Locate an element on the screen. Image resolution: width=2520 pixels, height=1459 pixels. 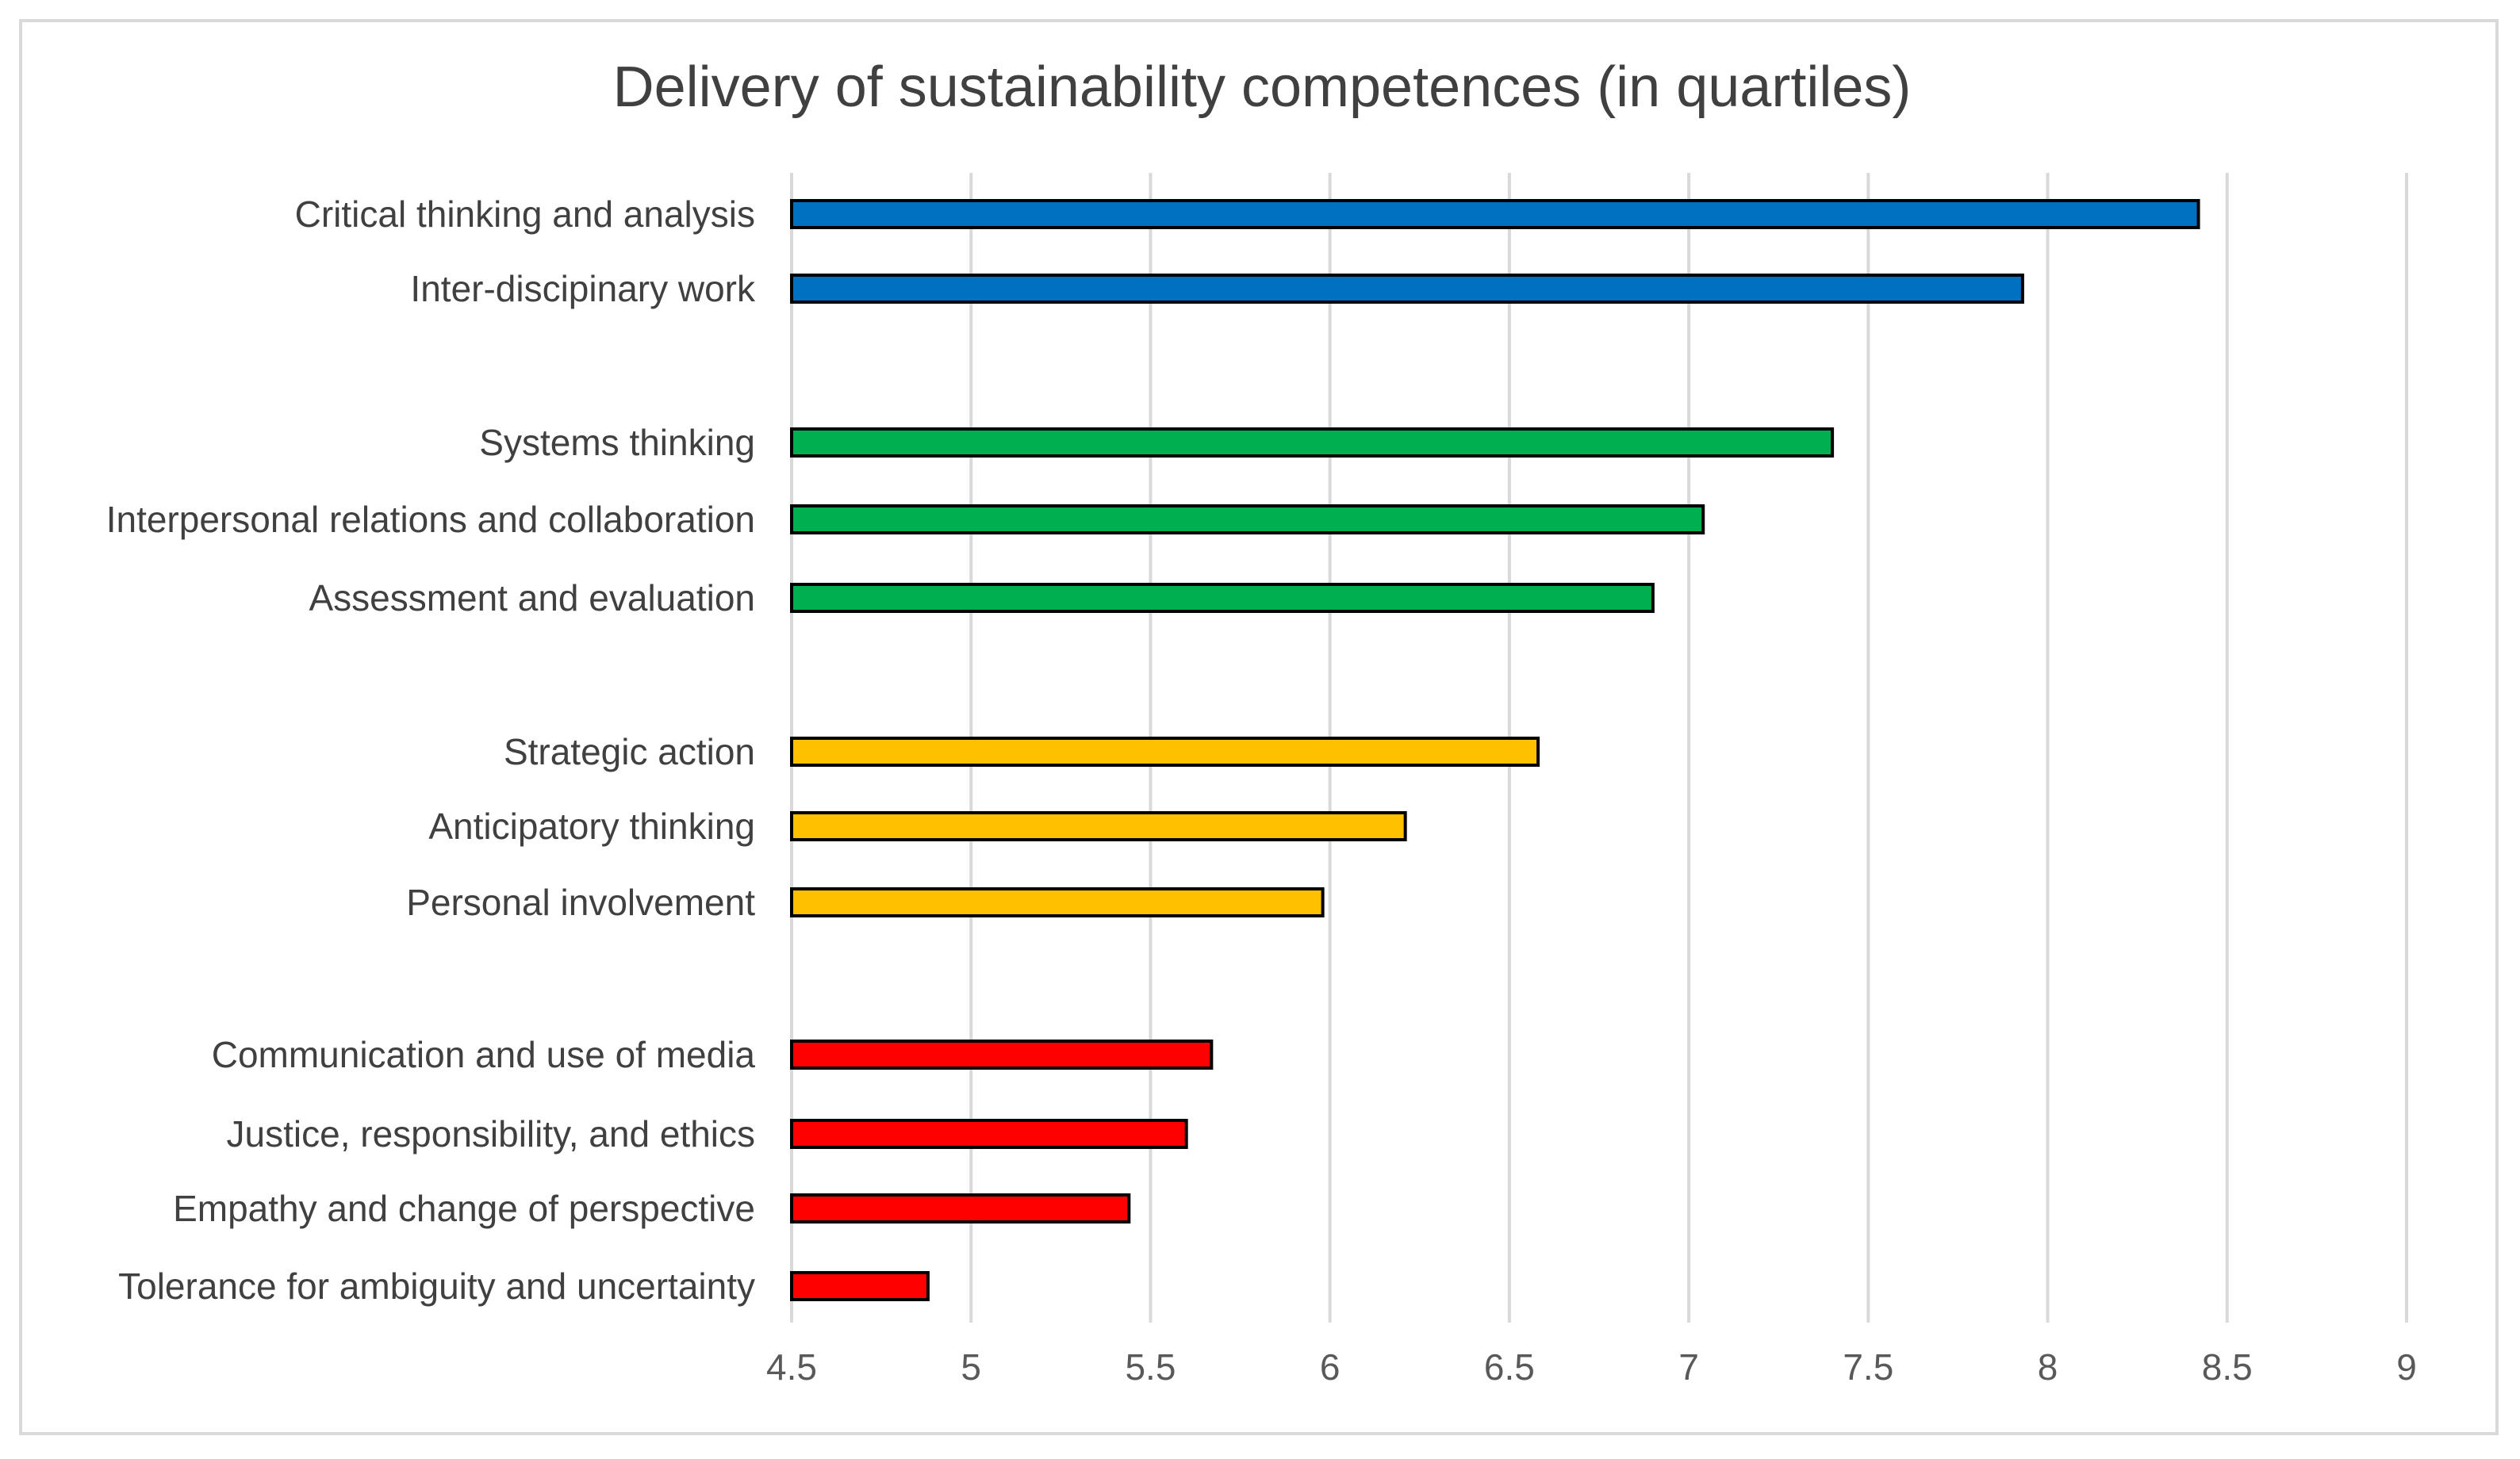
x-tick-label: 6.5 is located at coordinates (1509, 1367).